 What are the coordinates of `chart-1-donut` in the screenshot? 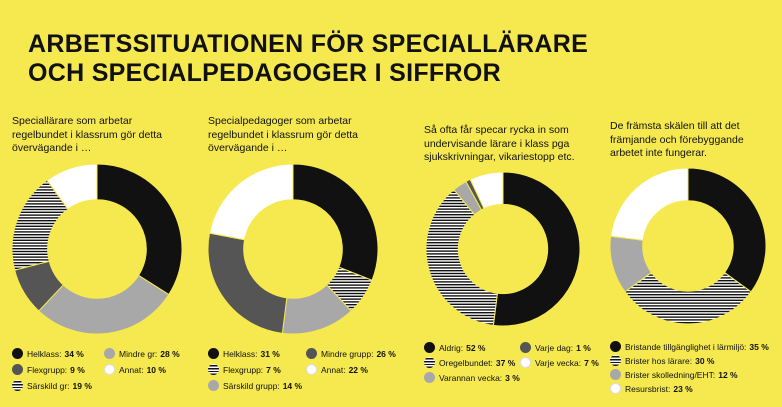 It's located at (97, 249).